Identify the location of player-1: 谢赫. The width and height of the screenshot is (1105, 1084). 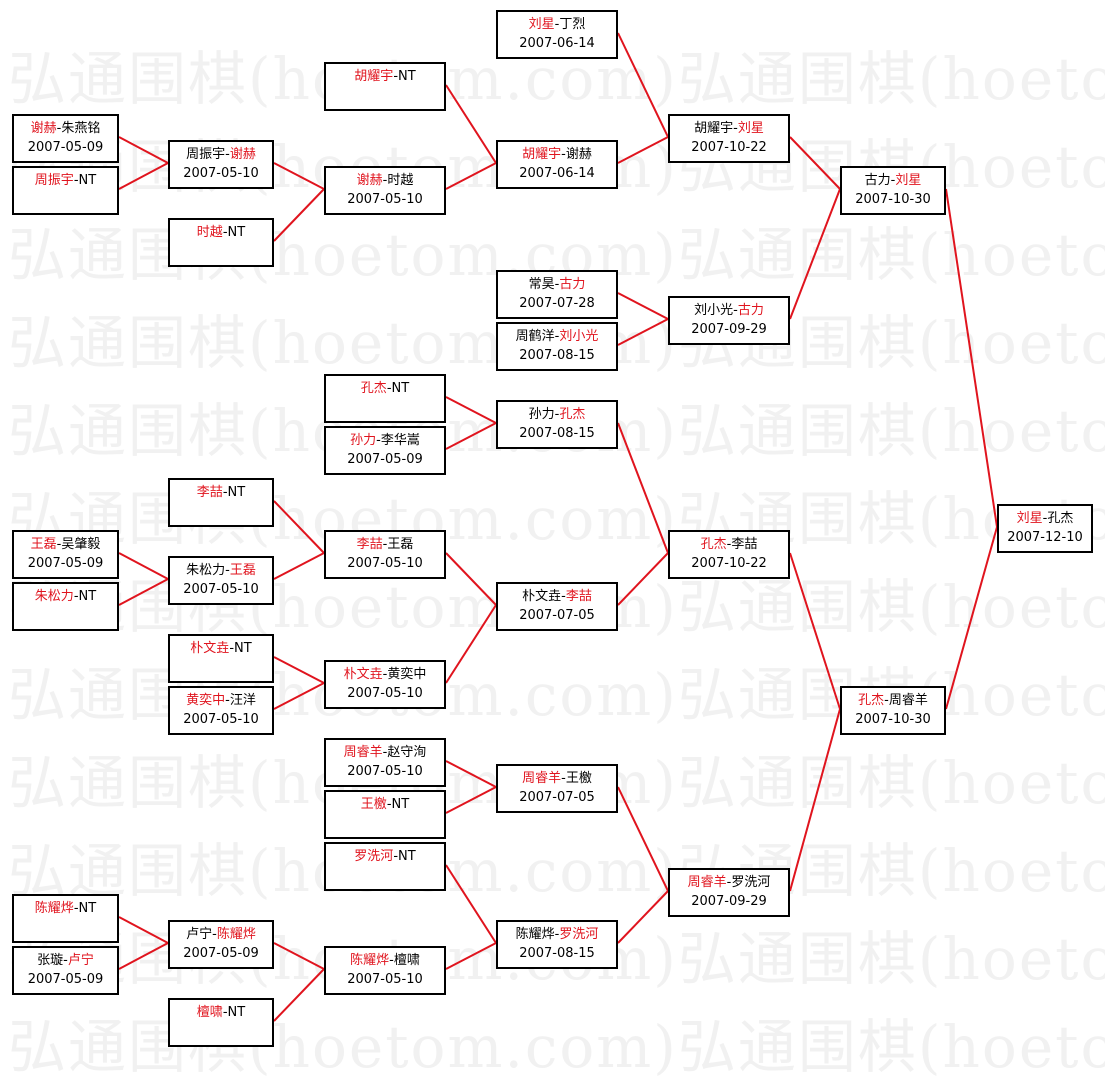
(369, 180).